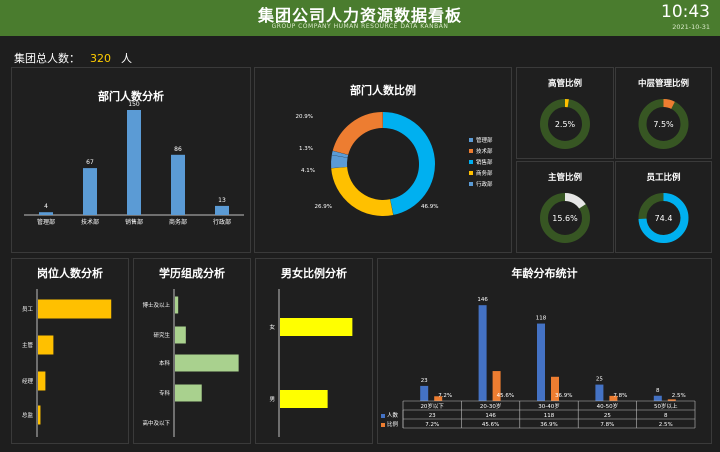 The width and height of the screenshot is (720, 452). I want to click on dept-ratio-legend-label: 管理部, so click(484, 140).